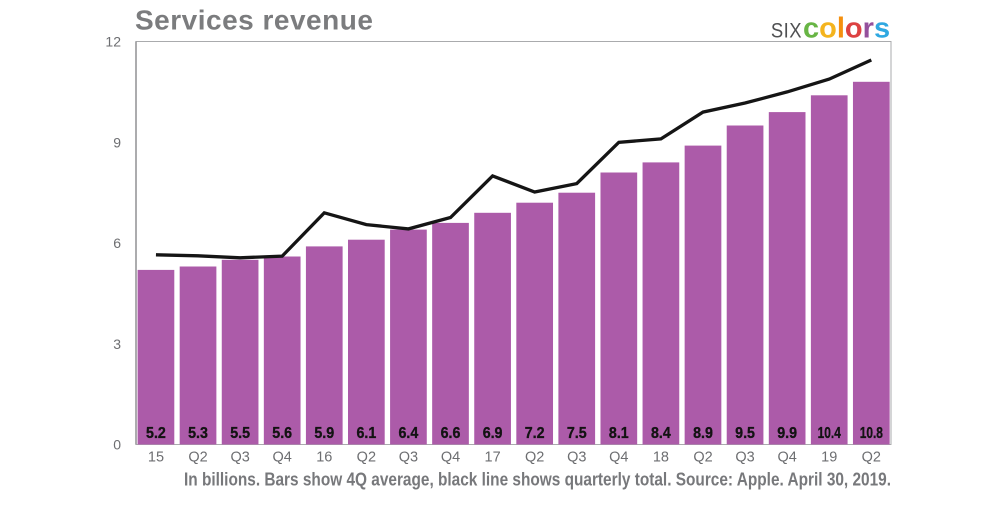 This screenshot has height=505, width=1000. What do you see at coordinates (198, 433) in the screenshot?
I see `svg-text: 5.3` at bounding box center [198, 433].